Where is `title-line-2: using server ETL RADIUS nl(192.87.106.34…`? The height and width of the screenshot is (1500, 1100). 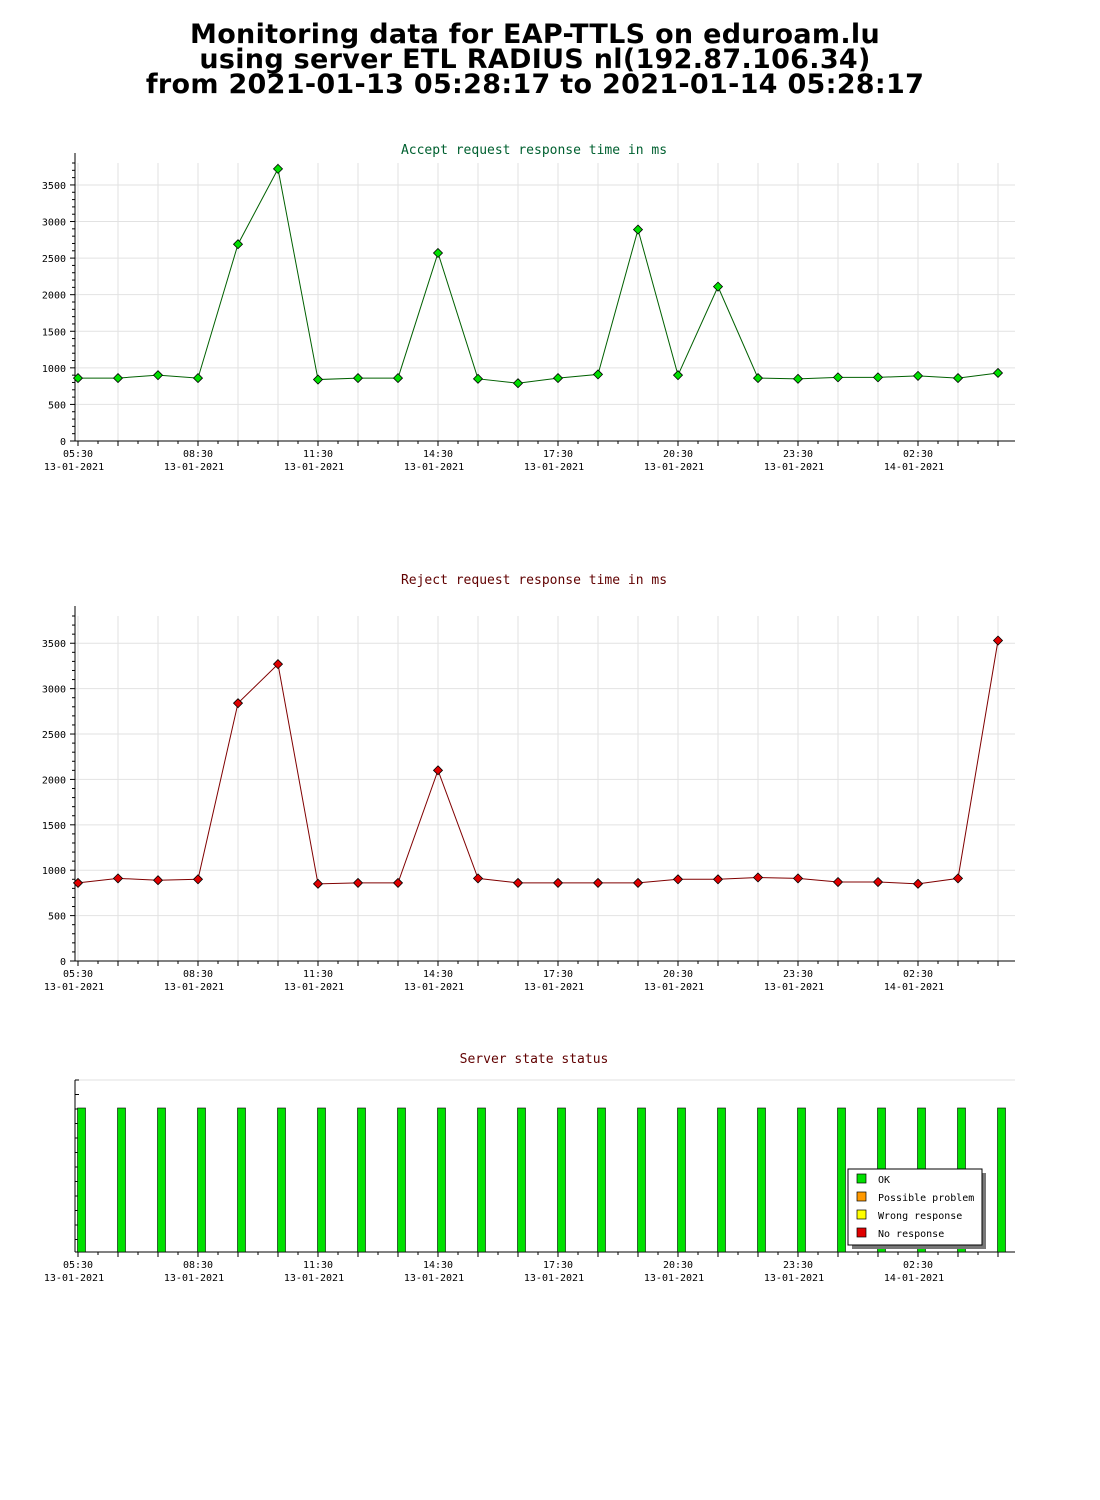 title-line-2: using server ETL RADIUS nl(192.87.106.34… is located at coordinates (535, 59).